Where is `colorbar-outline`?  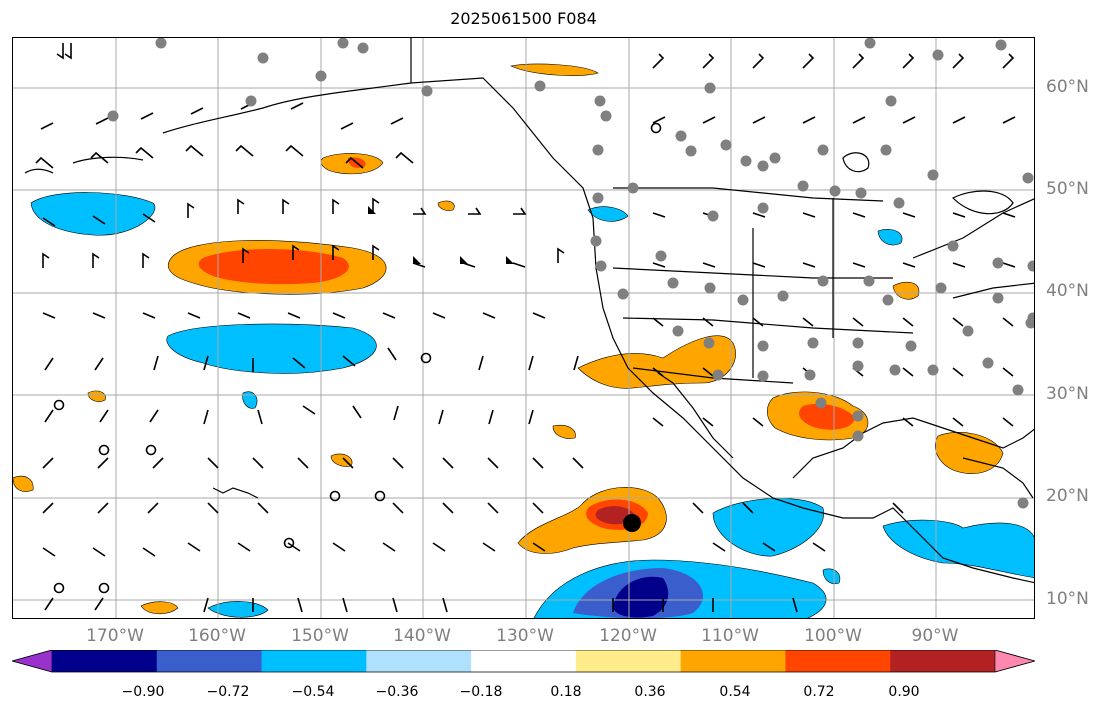
colorbar-outline is located at coordinates (523, 661).